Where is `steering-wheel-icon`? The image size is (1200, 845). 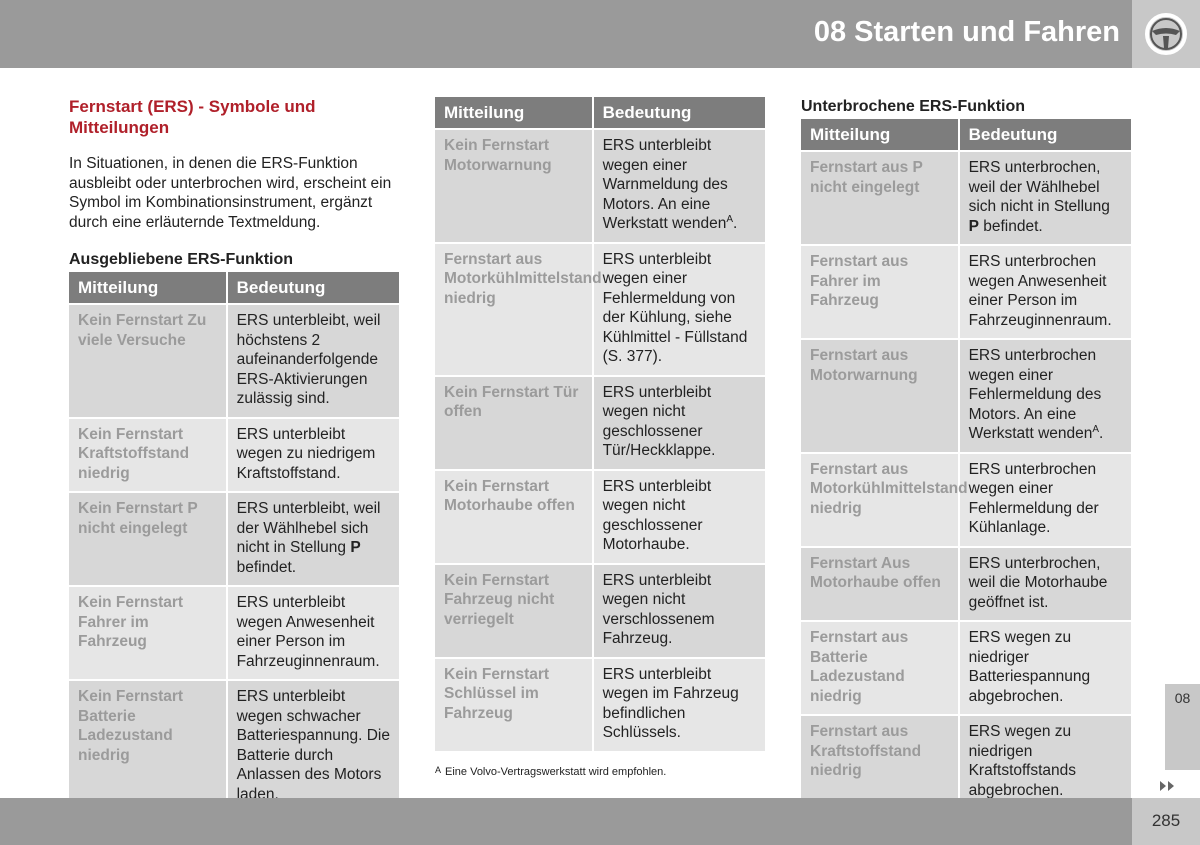
steering-wheel-icon is located at coordinates (1166, 34).